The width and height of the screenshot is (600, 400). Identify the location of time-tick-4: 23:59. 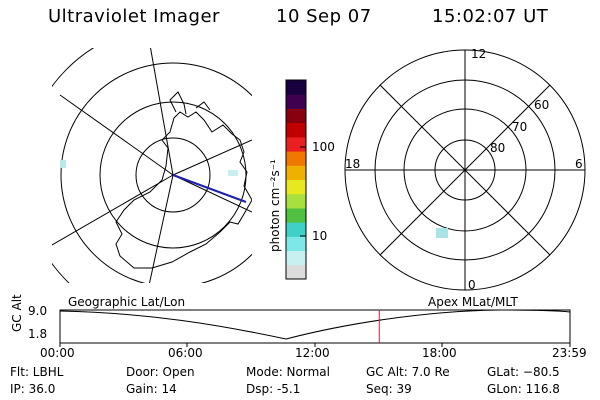
(569, 353).